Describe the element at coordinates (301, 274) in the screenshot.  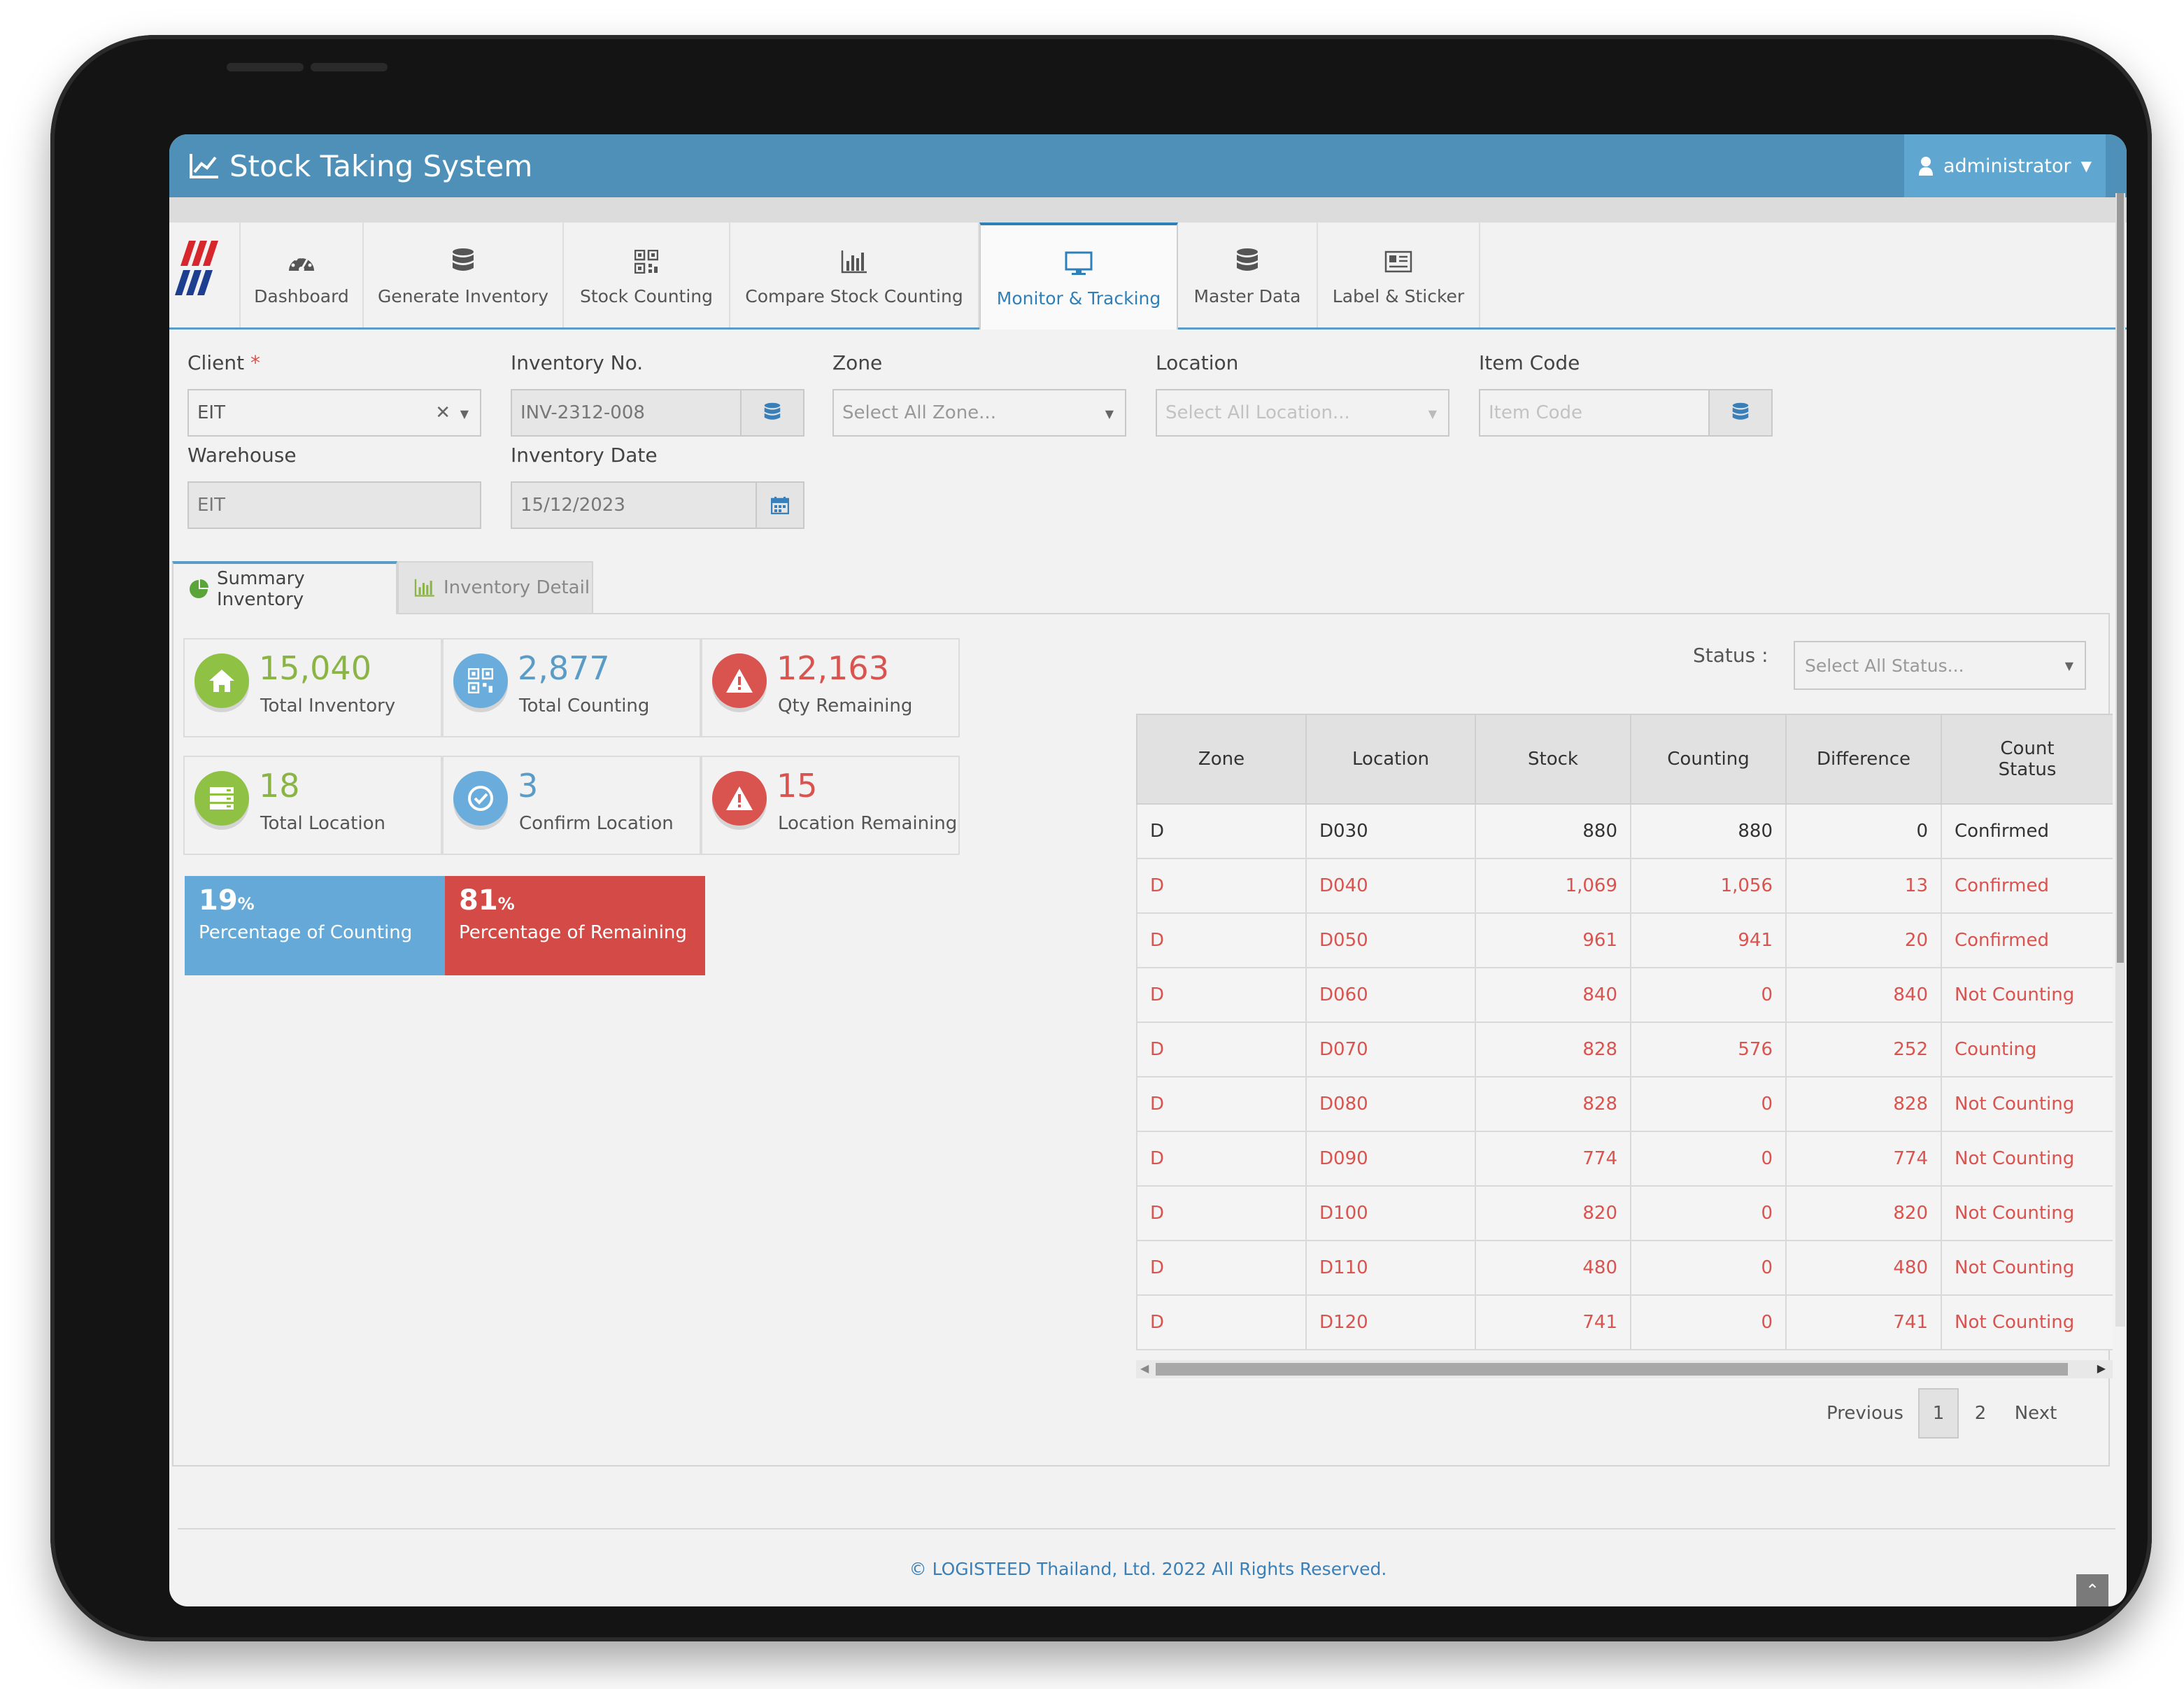
I see `nav-dashboard: Dashboard` at that location.